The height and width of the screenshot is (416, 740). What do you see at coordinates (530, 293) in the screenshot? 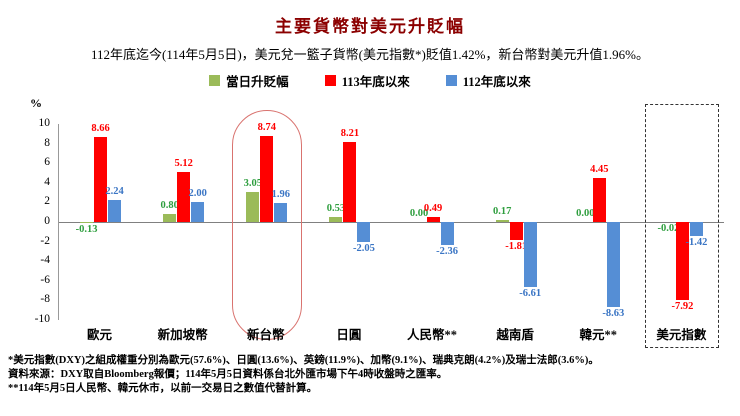
I see `bar-value-label: -6.61` at bounding box center [530, 293].